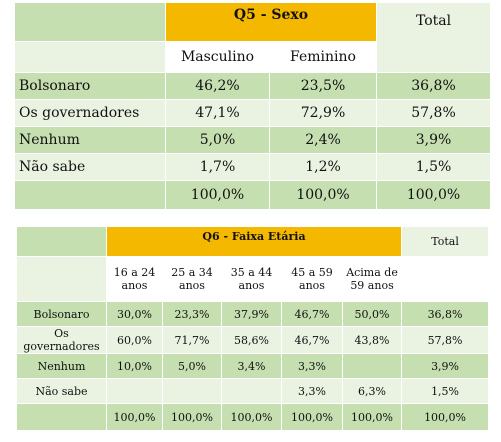 Image resolution: width=501 pixels, height=442 pixels. I want to click on table-row: Nenhum 5,0% 2,4% 3,9%, so click(253, 140).